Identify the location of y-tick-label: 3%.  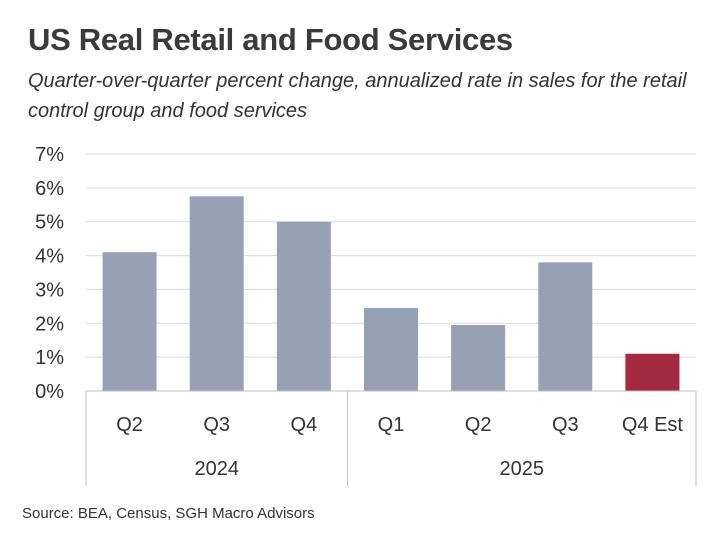
(49, 290).